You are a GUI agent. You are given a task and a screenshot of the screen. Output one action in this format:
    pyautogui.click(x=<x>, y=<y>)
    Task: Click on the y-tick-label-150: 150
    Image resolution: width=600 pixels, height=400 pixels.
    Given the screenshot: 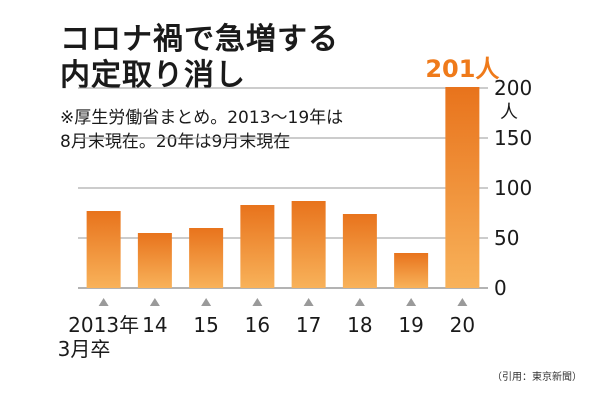 What is the action you would take?
    pyautogui.click(x=513, y=138)
    